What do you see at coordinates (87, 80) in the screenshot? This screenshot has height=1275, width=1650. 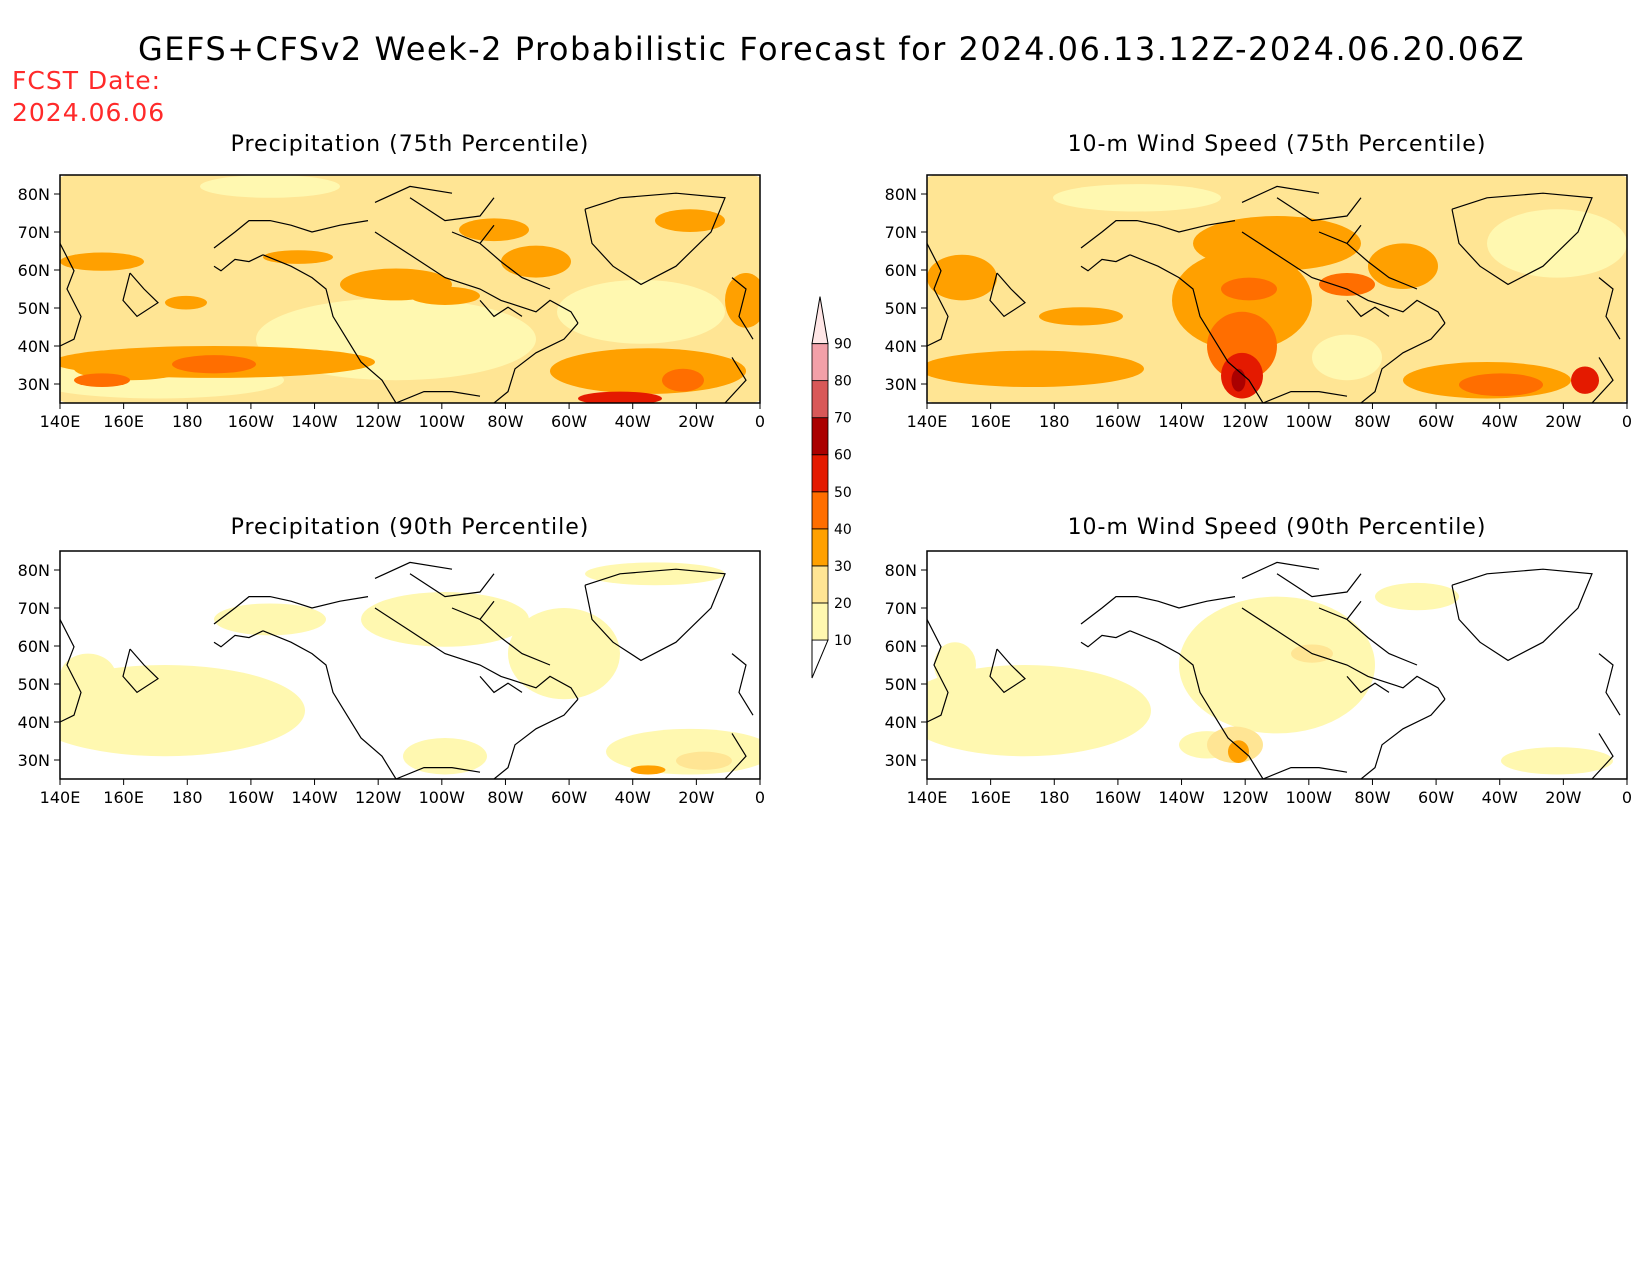 I see `fcst-date-label: FCST Date:` at bounding box center [87, 80].